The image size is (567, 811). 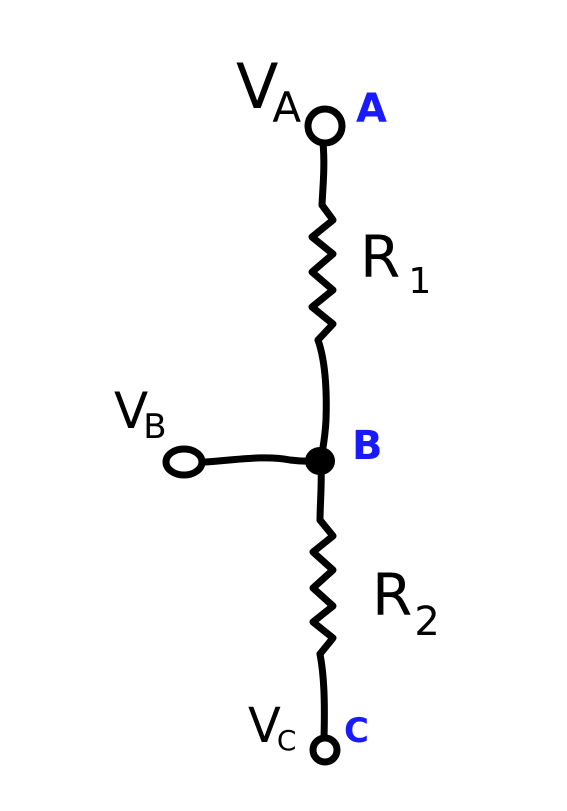 I want to click on resistor-r2, so click(x=323, y=587).